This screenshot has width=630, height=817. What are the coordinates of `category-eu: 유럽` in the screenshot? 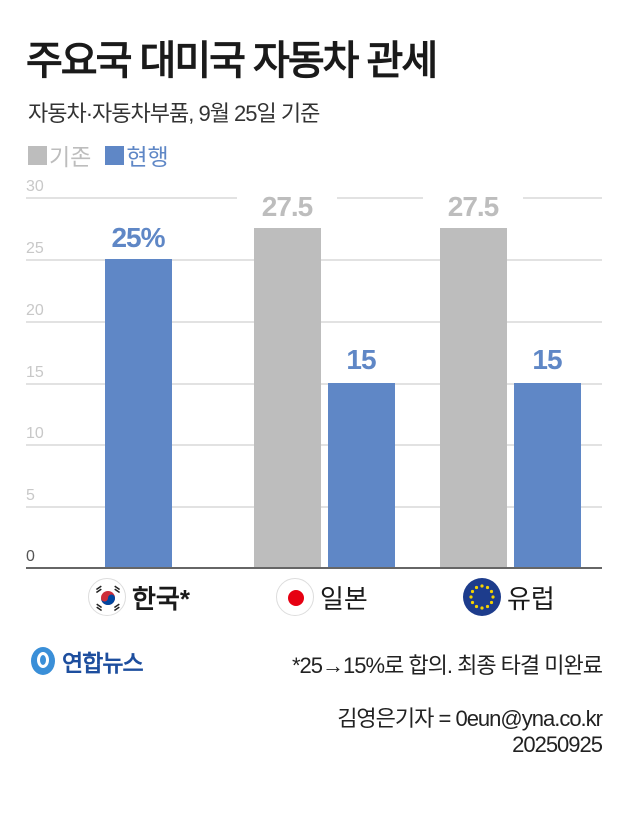 It's located at (509, 597).